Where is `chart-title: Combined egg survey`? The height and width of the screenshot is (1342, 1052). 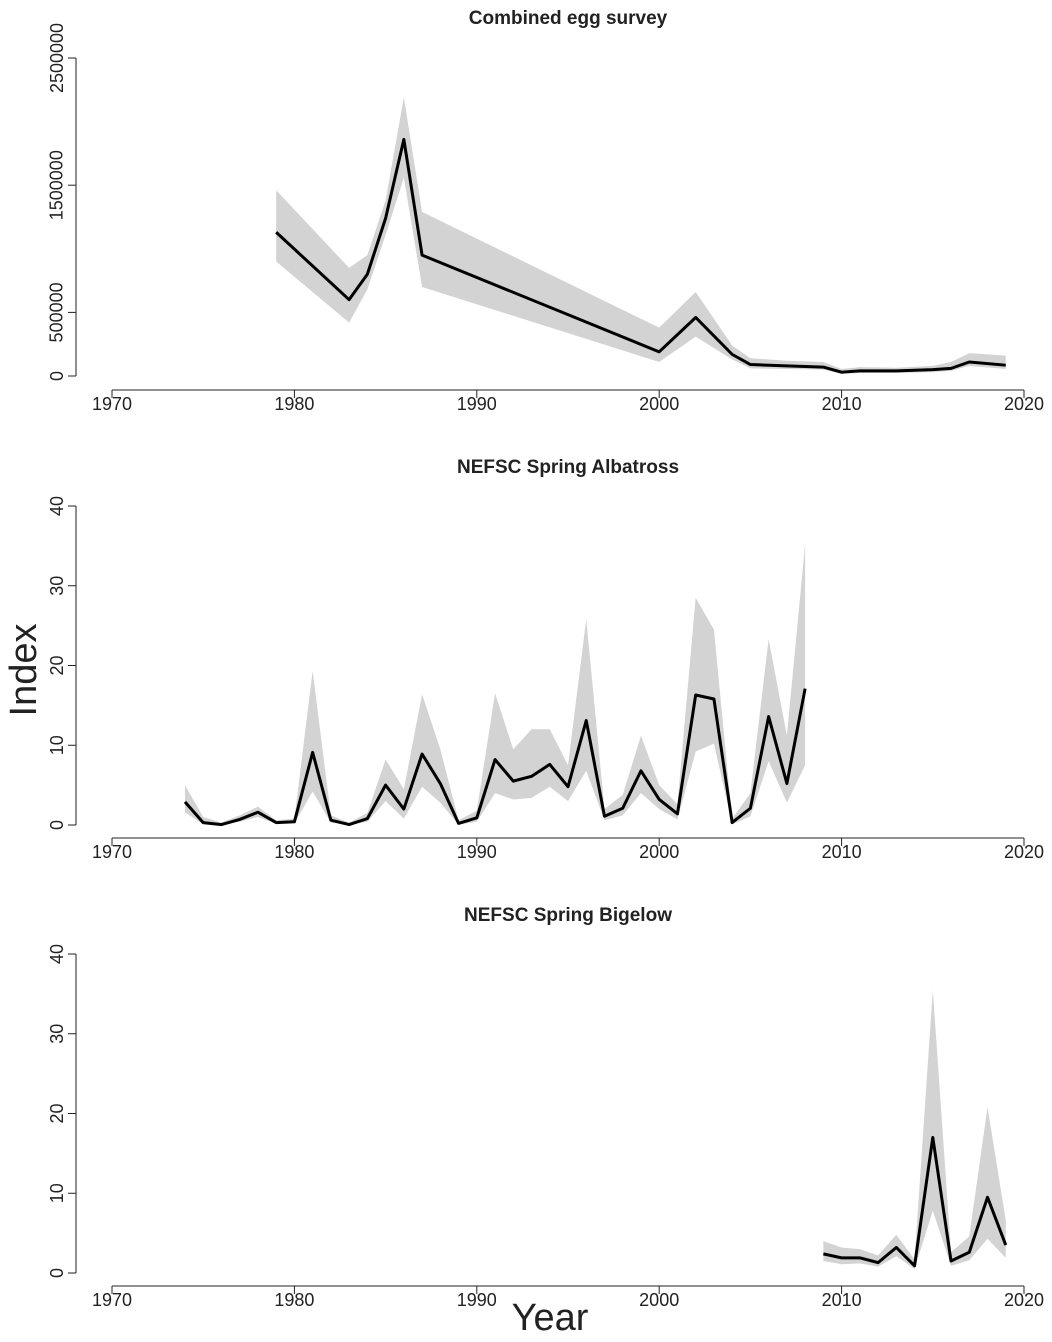 chart-title: Combined egg survey is located at coordinates (568, 18).